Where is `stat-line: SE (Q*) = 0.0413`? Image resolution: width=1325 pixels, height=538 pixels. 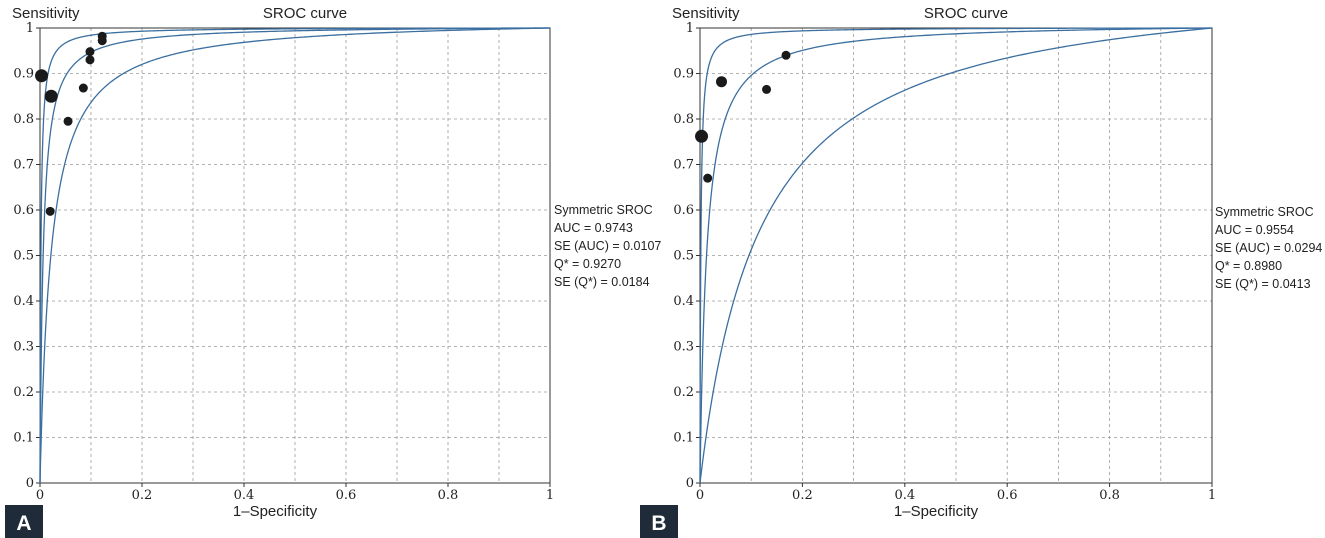
stat-line: SE (Q*) = 0.0413 is located at coordinates (1263, 284).